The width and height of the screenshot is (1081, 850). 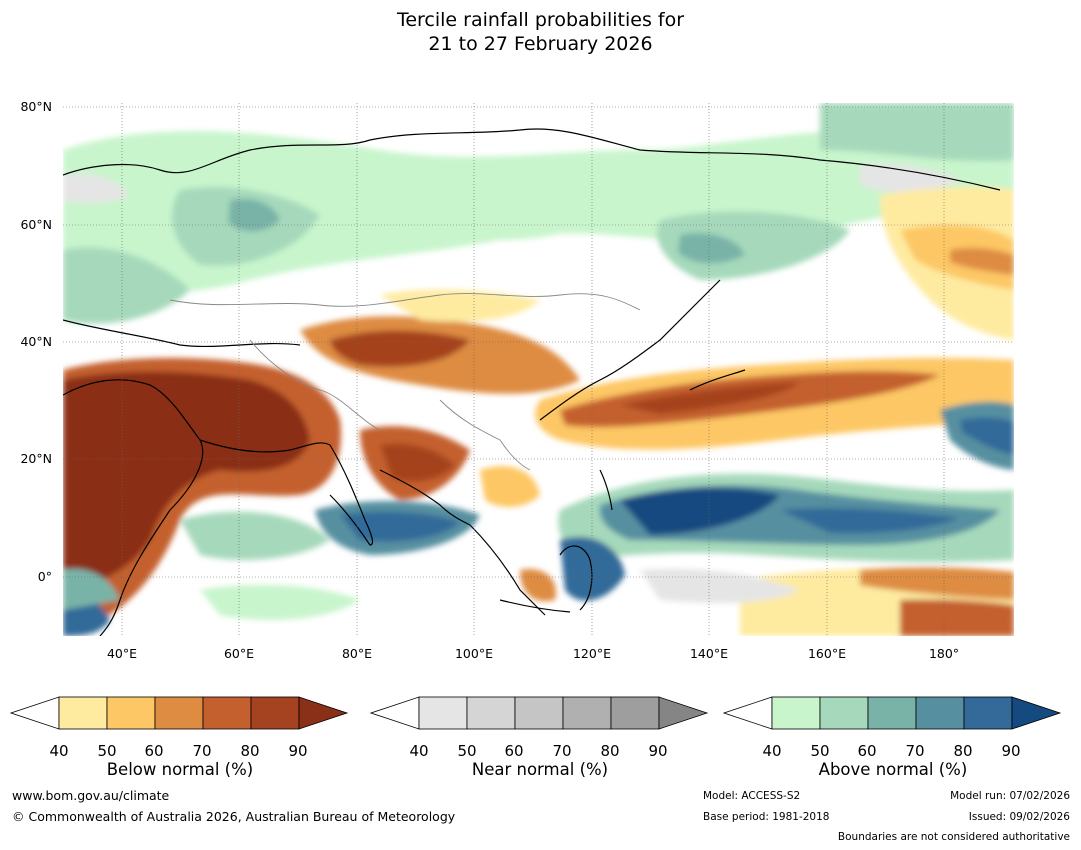 I want to click on footer-base-period: Base period: 1981-2018, so click(x=766, y=817).